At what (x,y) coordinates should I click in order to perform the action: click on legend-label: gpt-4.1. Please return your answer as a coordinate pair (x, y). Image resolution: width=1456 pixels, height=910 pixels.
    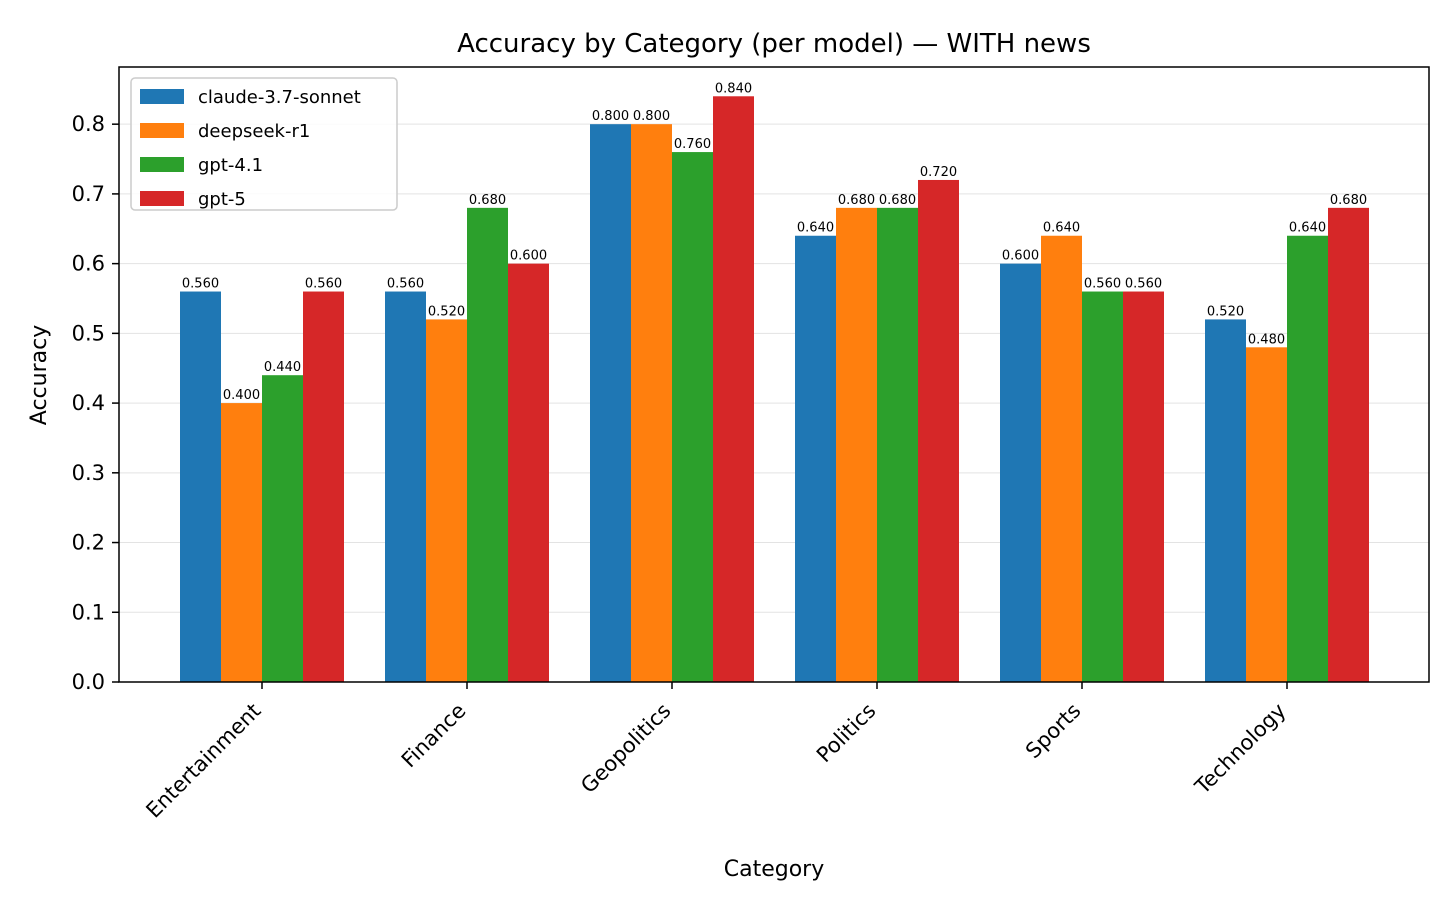
    Looking at the image, I should click on (230, 165).